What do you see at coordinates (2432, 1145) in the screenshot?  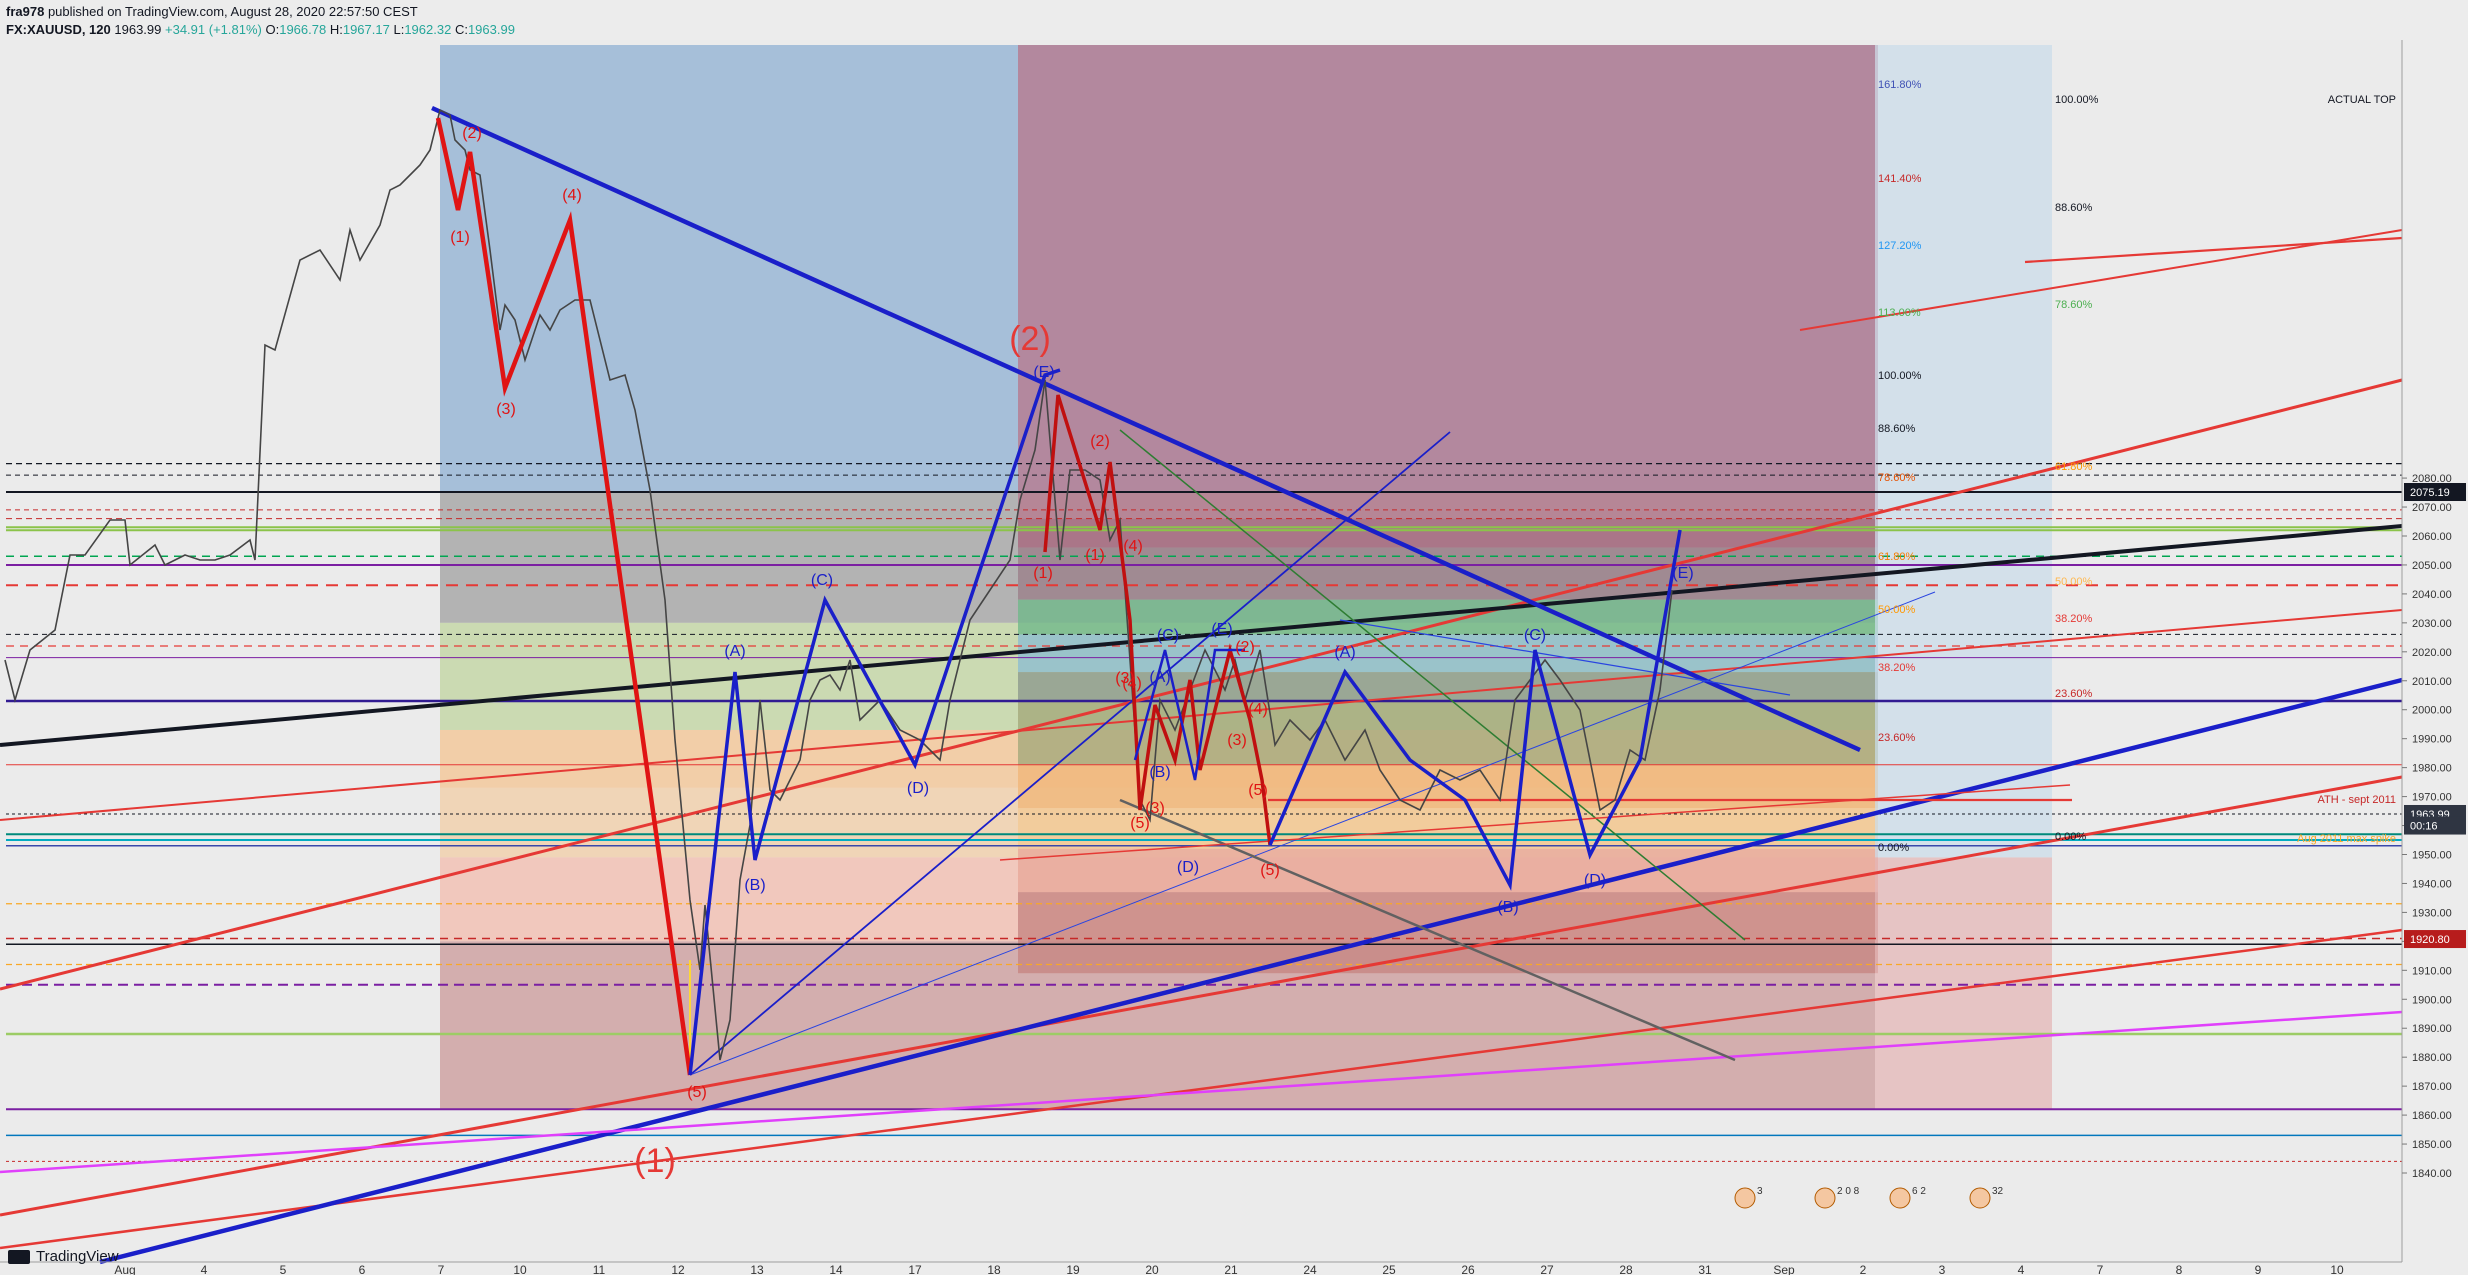 I see `price-tick-label: 1850.00` at bounding box center [2432, 1145].